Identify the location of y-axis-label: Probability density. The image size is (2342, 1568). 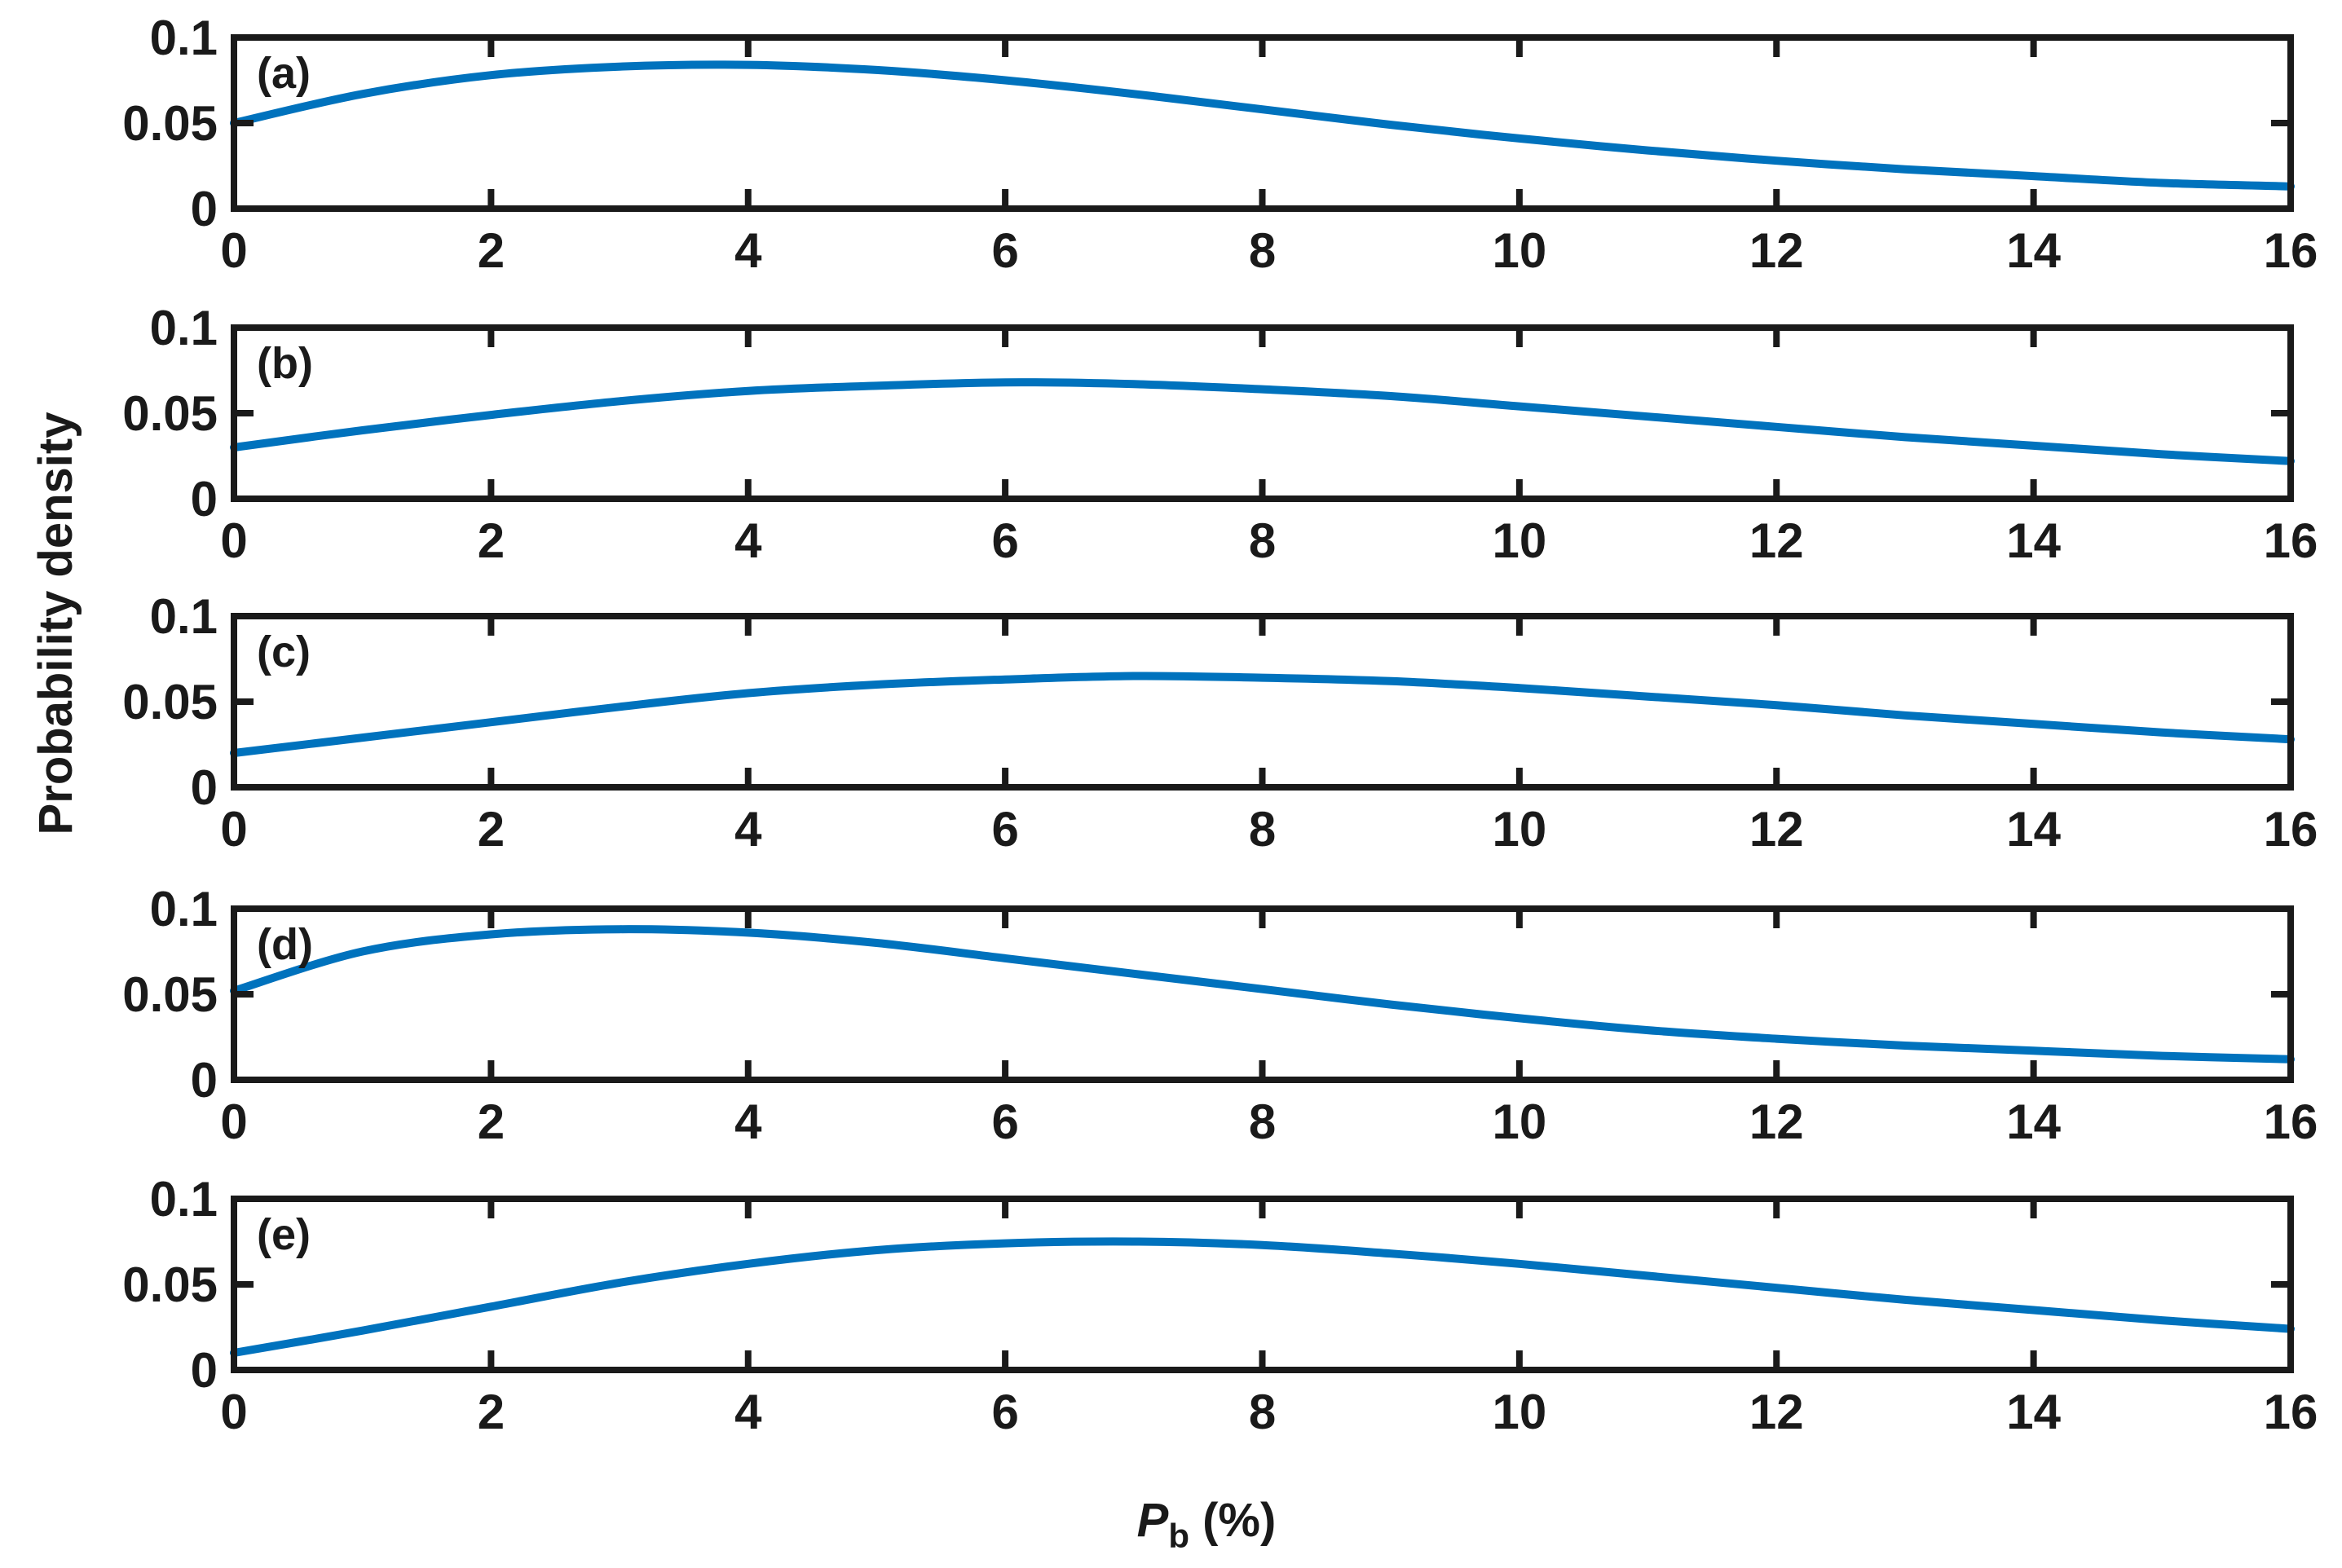
(55, 623).